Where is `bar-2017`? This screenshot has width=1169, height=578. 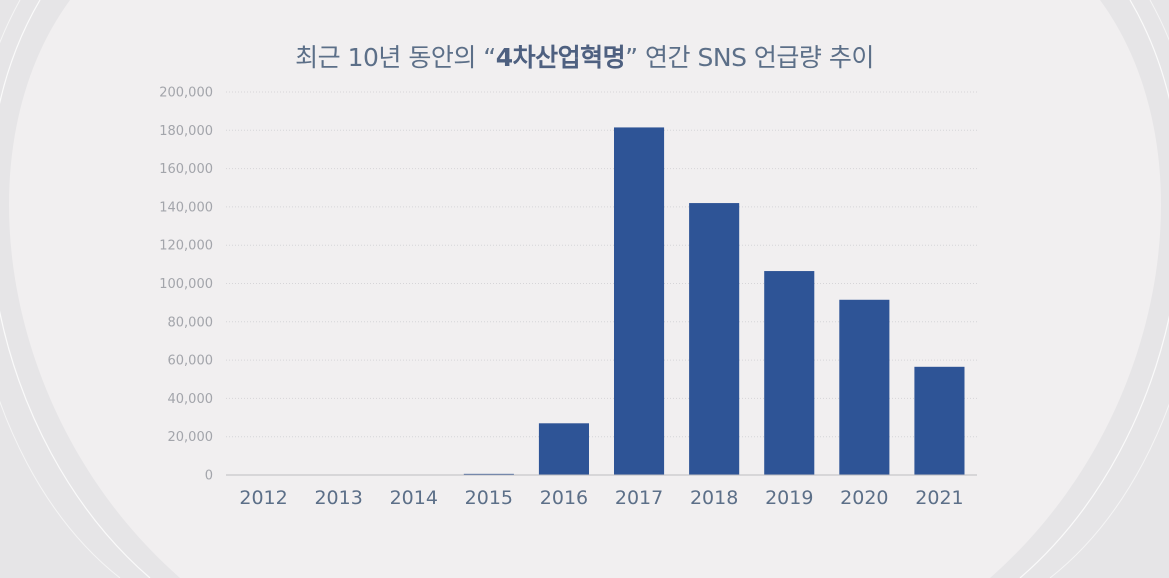 bar-2017 is located at coordinates (639, 301).